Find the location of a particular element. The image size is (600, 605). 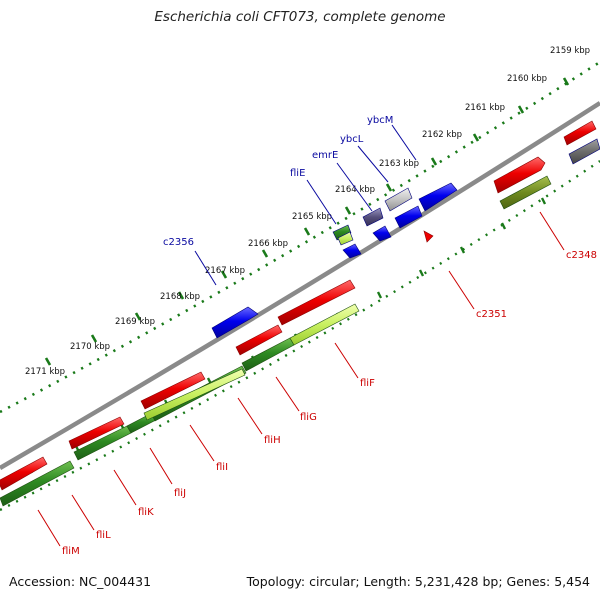

gene-label-ybcm: ybcM is located at coordinates (380, 120).